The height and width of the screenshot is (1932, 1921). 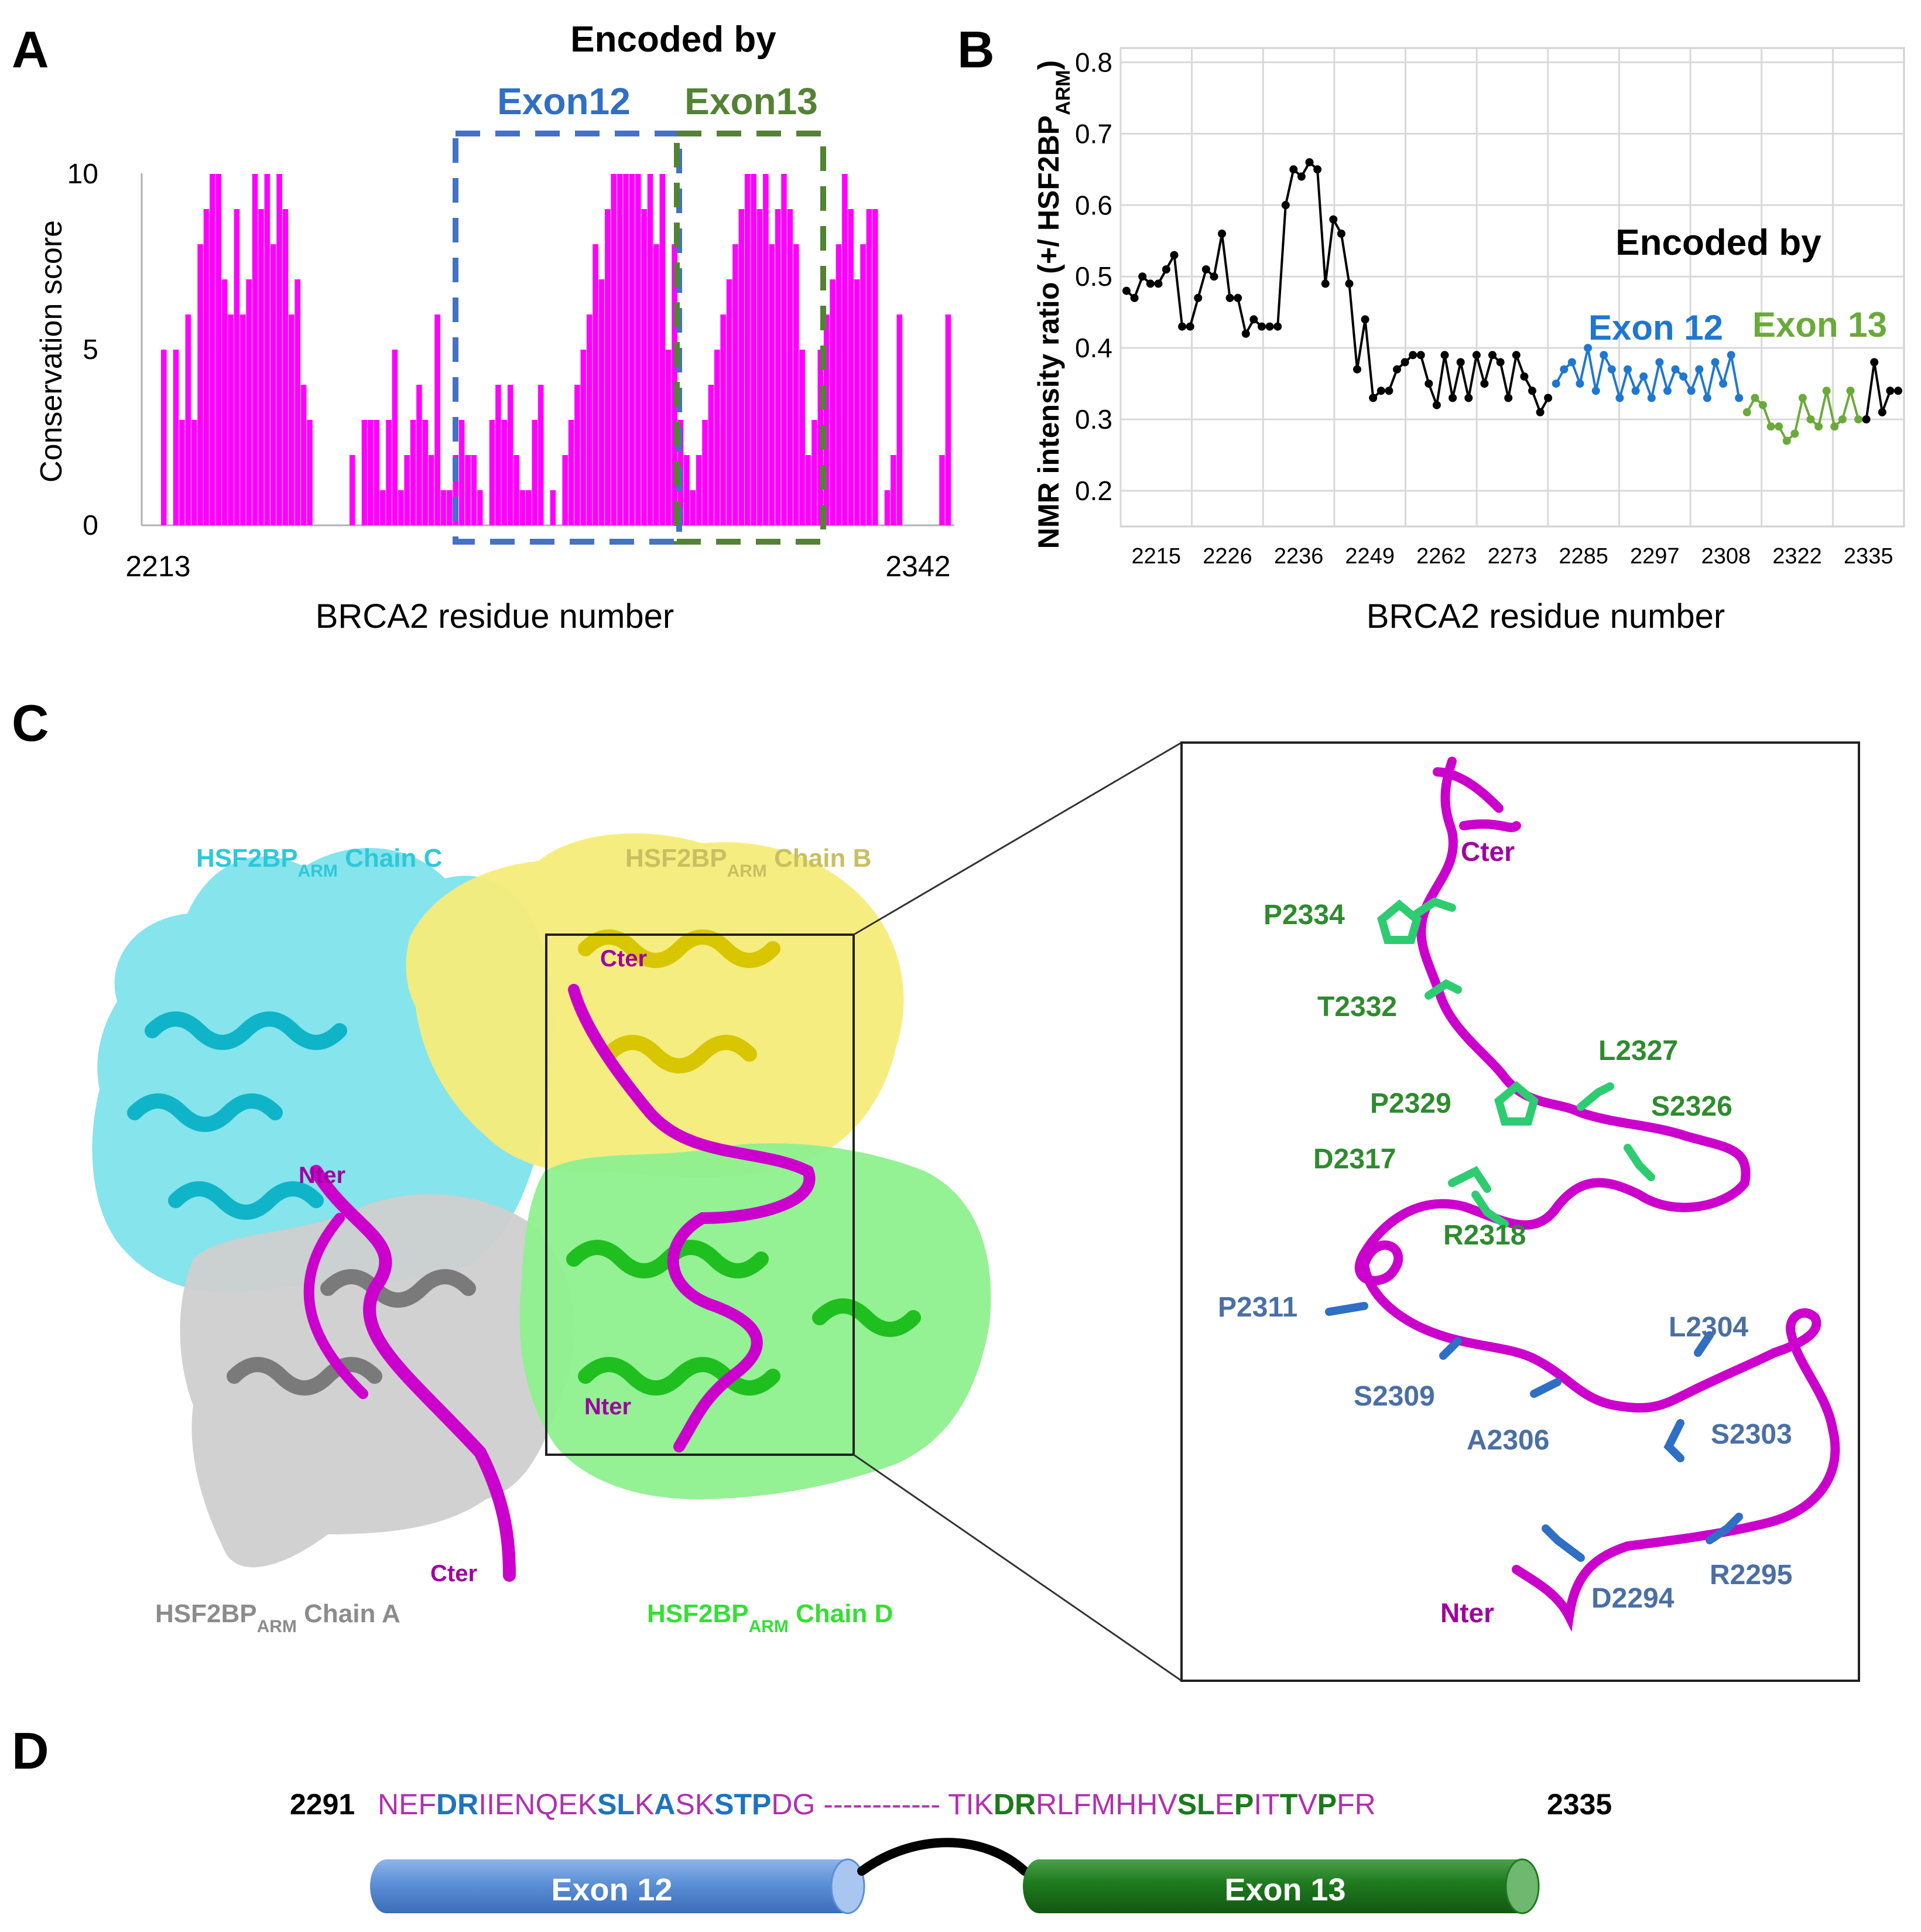 What do you see at coordinates (611, 1889) in the screenshot?
I see `exon12-cylinder-label: Exon 12` at bounding box center [611, 1889].